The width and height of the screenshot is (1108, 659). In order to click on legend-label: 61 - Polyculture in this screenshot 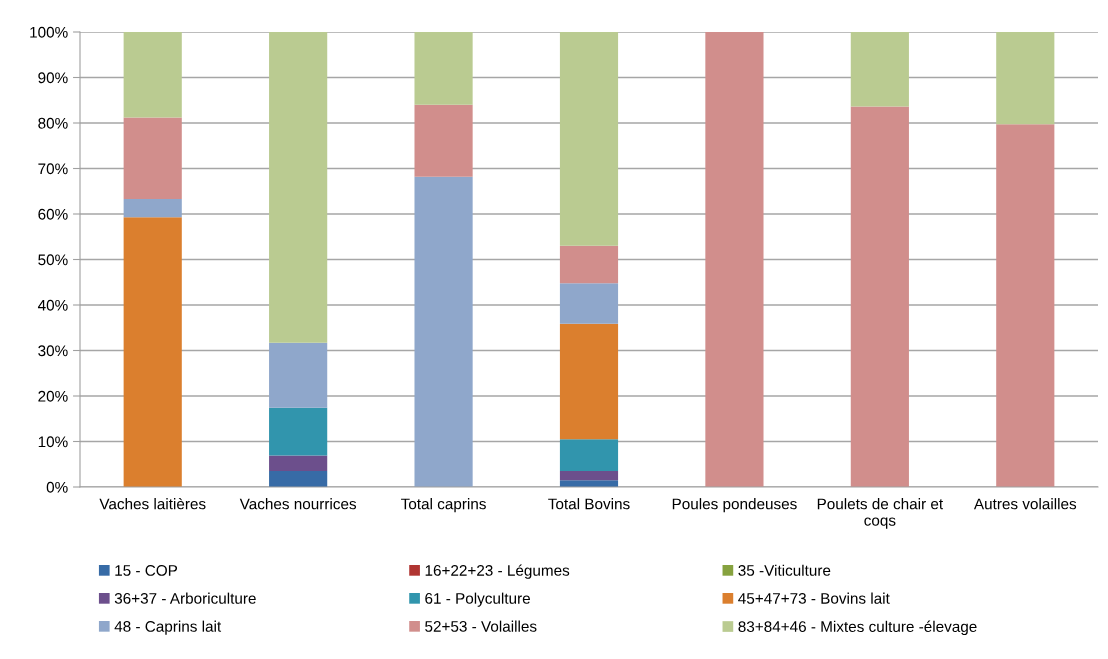, I will do `click(477, 599)`.